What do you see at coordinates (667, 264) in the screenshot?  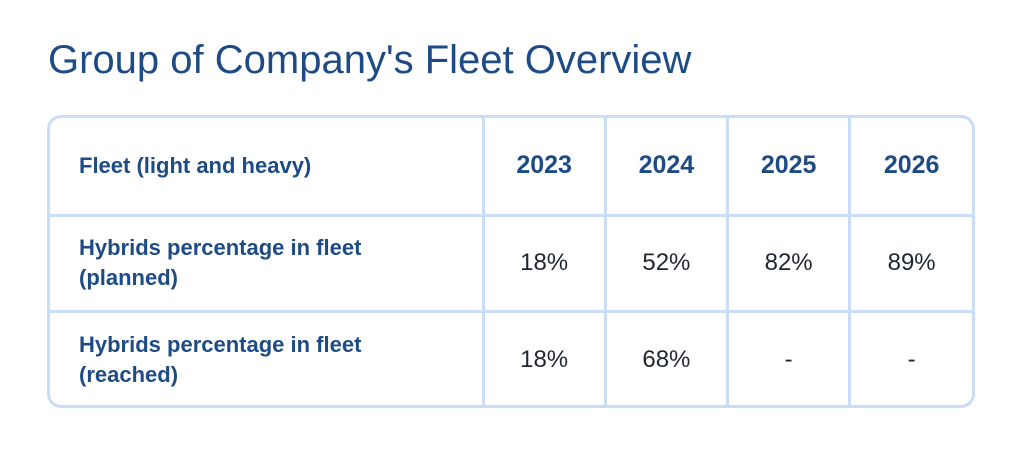 I see `cell-planned-2024: 52%` at bounding box center [667, 264].